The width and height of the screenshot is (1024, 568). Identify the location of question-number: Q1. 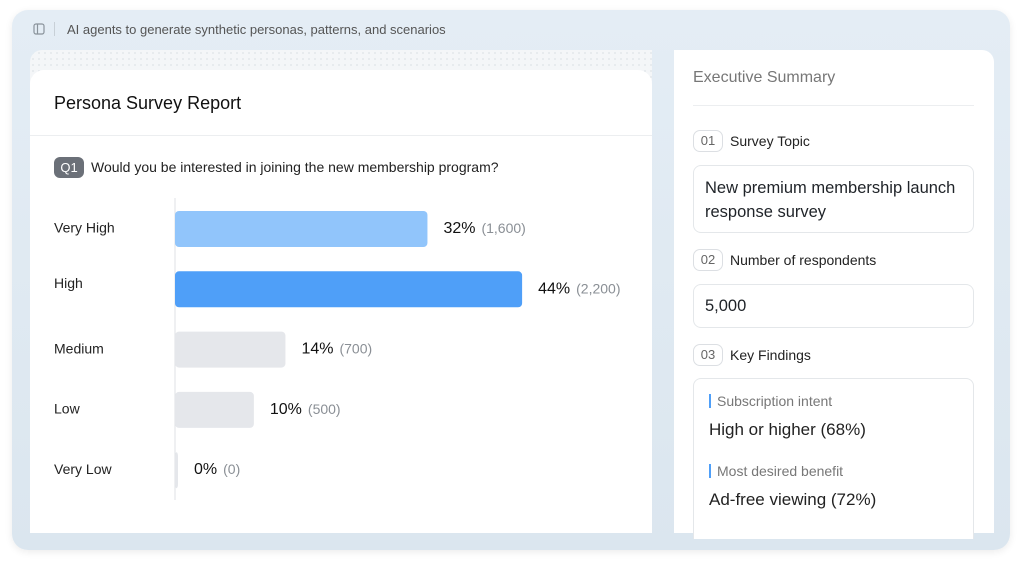
(69, 167).